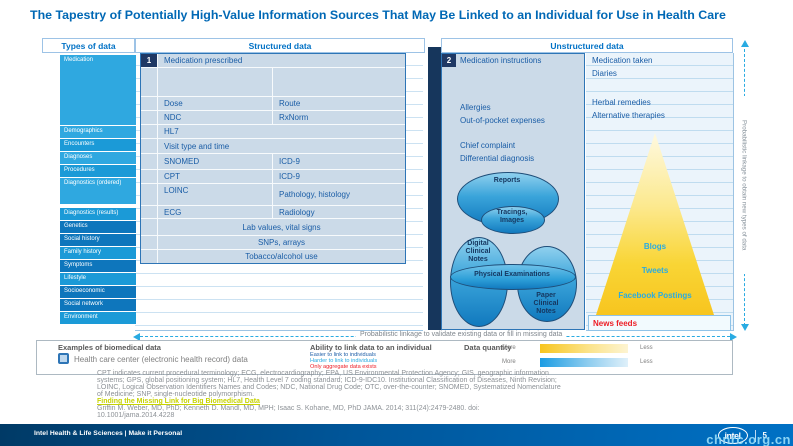 The width and height of the screenshot is (793, 446). What do you see at coordinates (273, 81) in the screenshot?
I see `table-row` at bounding box center [273, 81].